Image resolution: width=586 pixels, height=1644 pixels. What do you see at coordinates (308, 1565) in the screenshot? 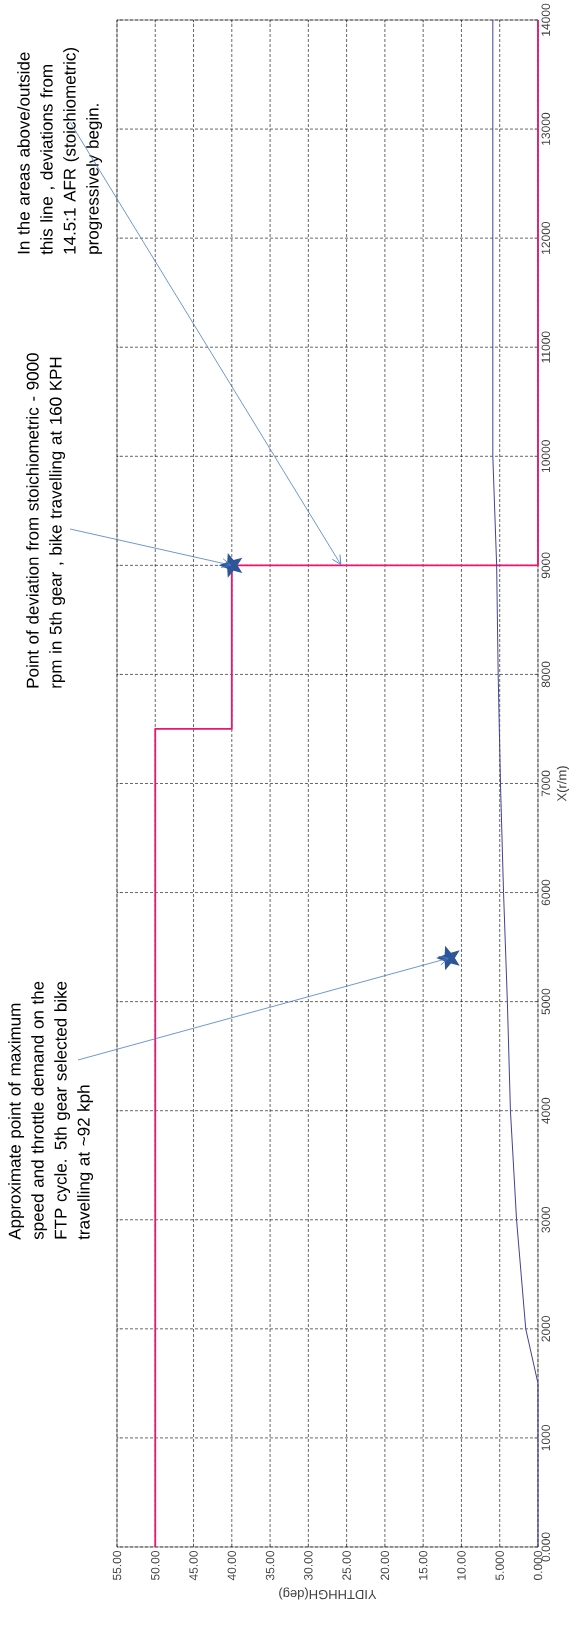
I see `x-tick-label: 30.00` at bounding box center [308, 1565].